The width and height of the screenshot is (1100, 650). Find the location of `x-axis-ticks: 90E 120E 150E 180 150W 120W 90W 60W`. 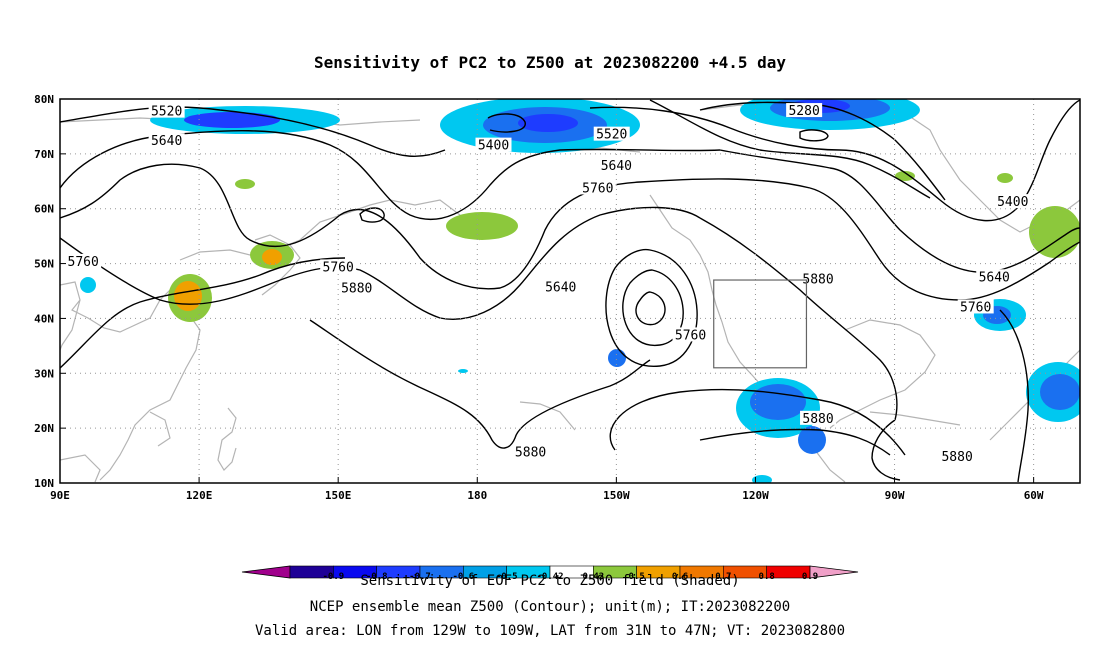

x-axis-ticks: 90E 120E 150E 180 150W 120W 90W 60W is located at coordinates (547, 489).